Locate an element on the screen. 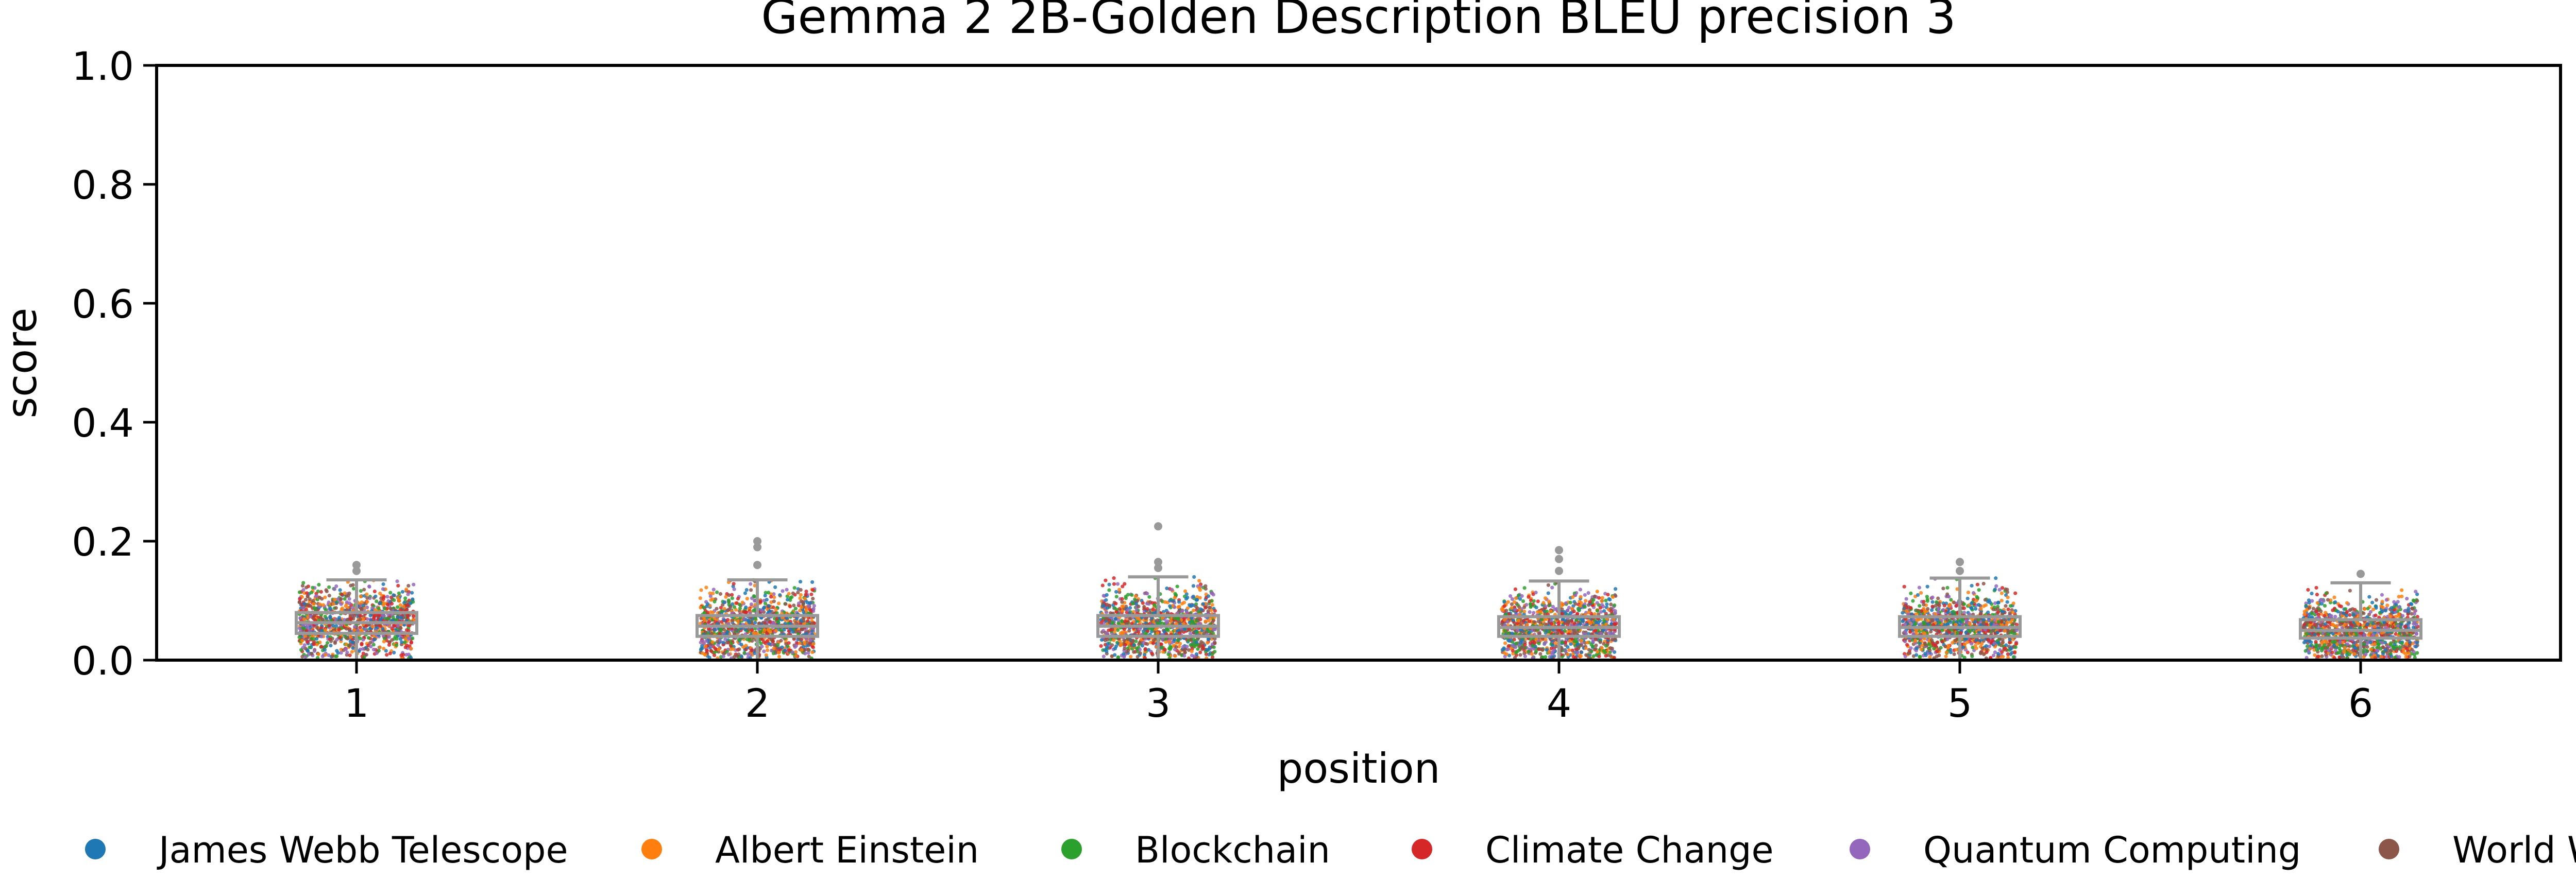 This screenshot has width=2576, height=880. box-group is located at coordinates (356, 612).